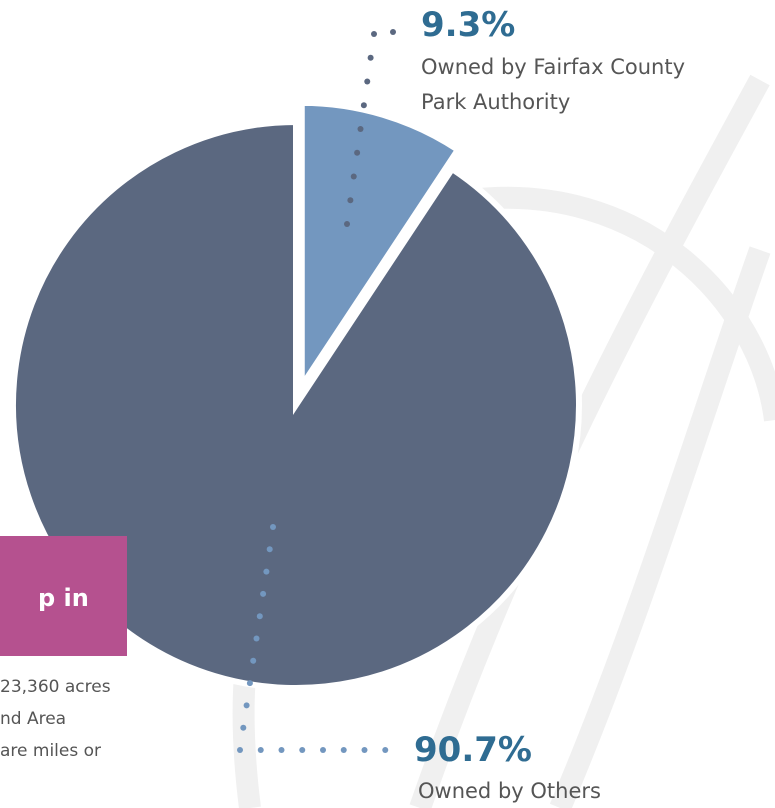 The image size is (775, 808). What do you see at coordinates (473, 750) in the screenshot?
I see `value-label: 90.7%` at bounding box center [473, 750].